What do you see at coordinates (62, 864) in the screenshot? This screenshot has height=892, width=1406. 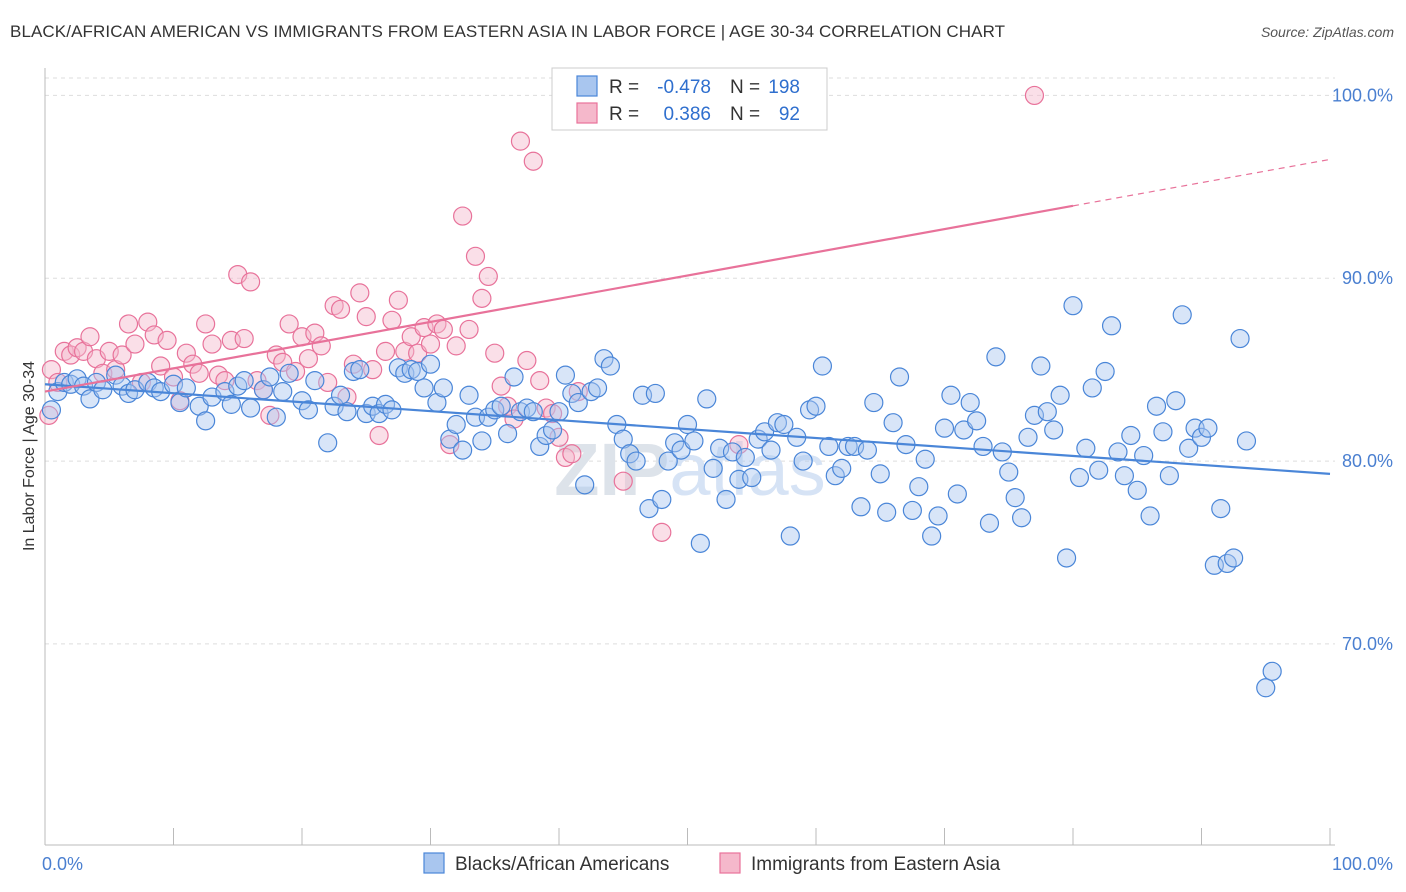 I see `x-tick-label-min: 0.0%` at bounding box center [62, 864].